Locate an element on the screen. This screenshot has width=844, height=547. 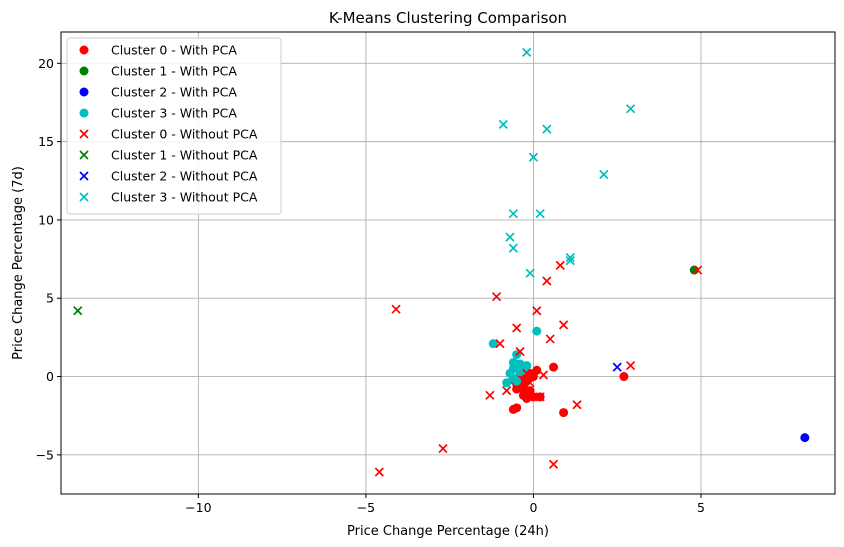
y-axis-label: Price Change Percentage (7d) is located at coordinates (18, 263).